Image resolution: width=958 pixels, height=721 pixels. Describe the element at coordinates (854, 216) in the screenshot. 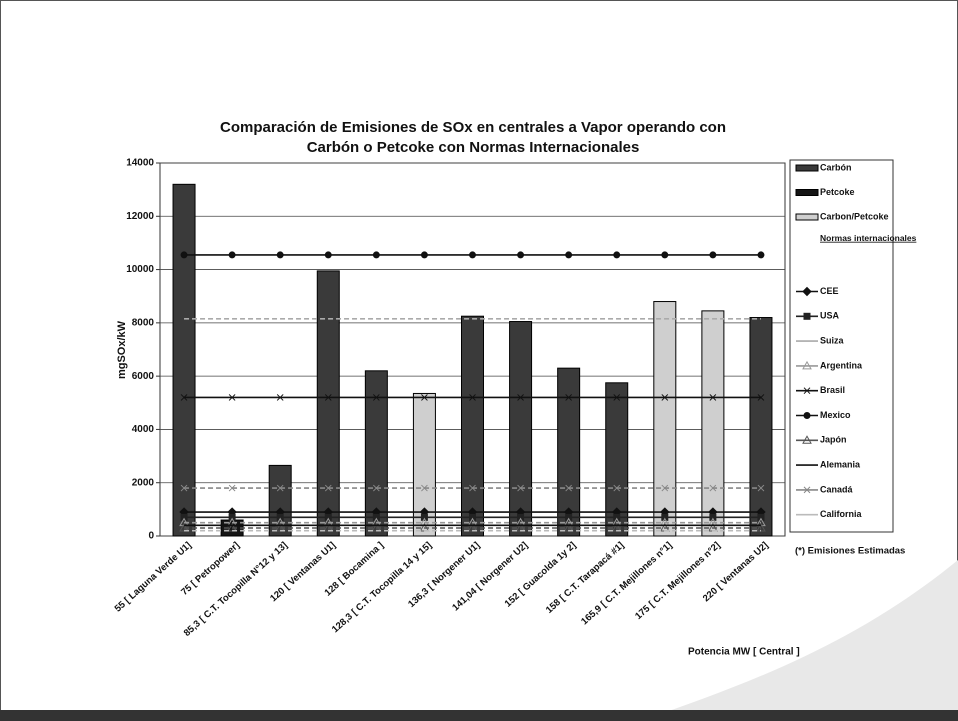

I see `legend-label: Carbon/Petcoke` at that location.